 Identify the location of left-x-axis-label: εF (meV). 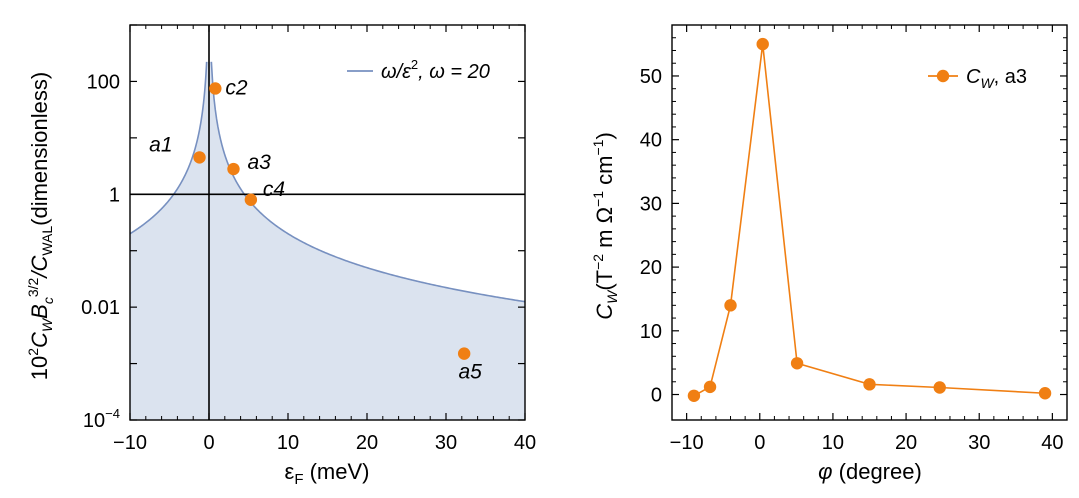
(327, 473).